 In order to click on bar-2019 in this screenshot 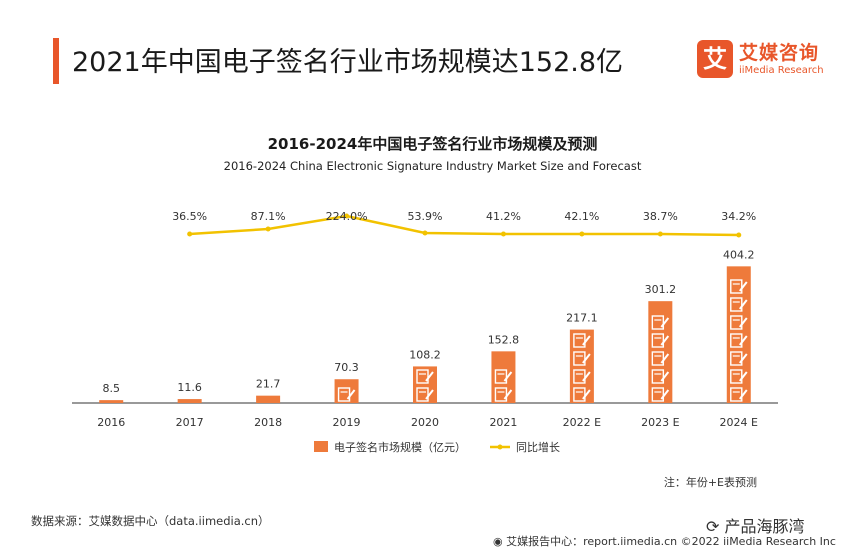, I will do `click(346, 391)`.